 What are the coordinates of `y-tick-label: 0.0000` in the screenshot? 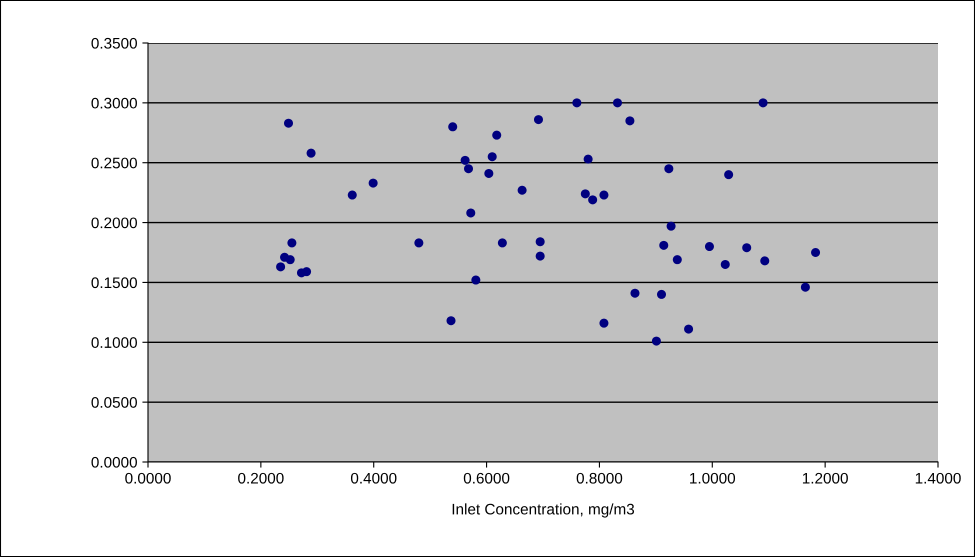 It's located at (114, 462).